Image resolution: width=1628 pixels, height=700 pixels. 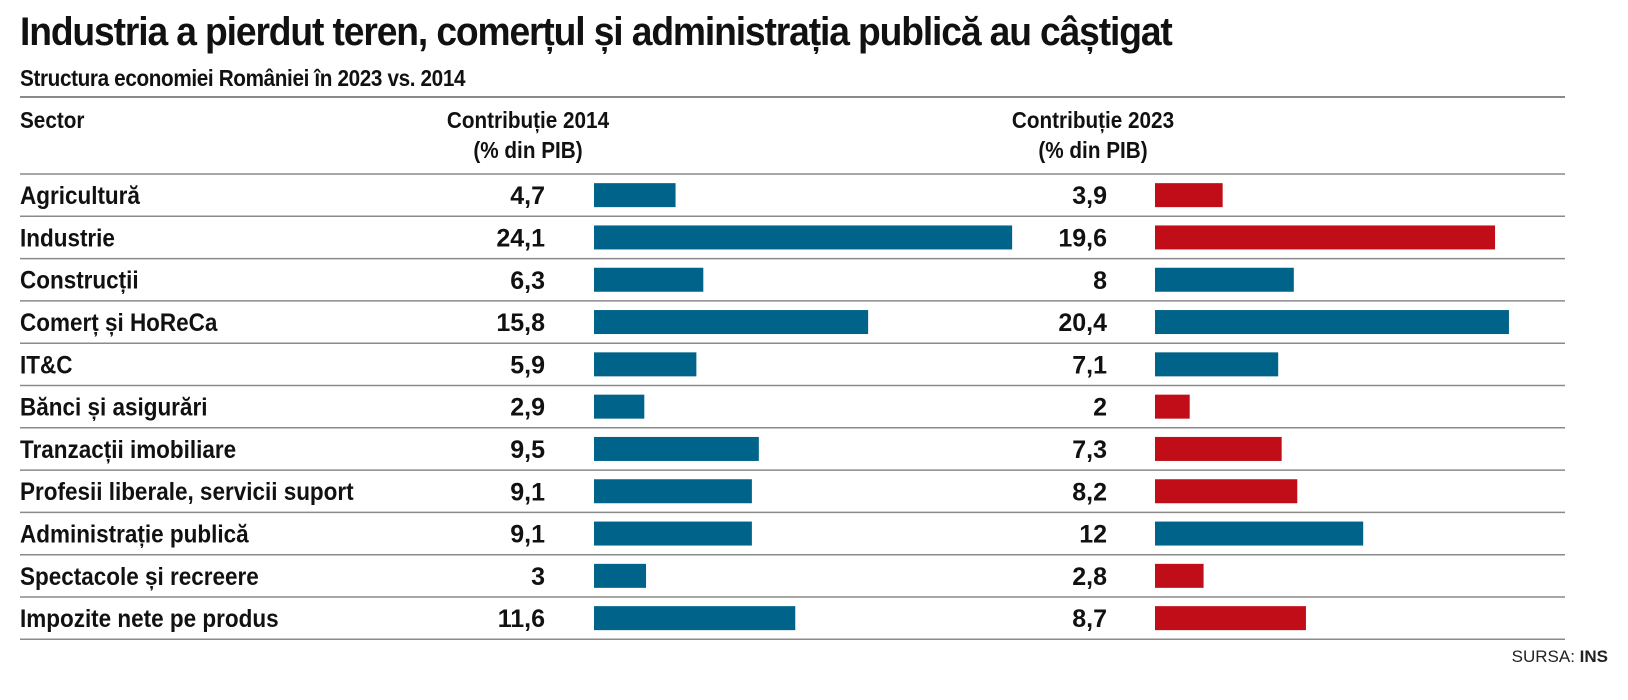 I want to click on value-label-2014: 2,9, so click(x=527, y=408).